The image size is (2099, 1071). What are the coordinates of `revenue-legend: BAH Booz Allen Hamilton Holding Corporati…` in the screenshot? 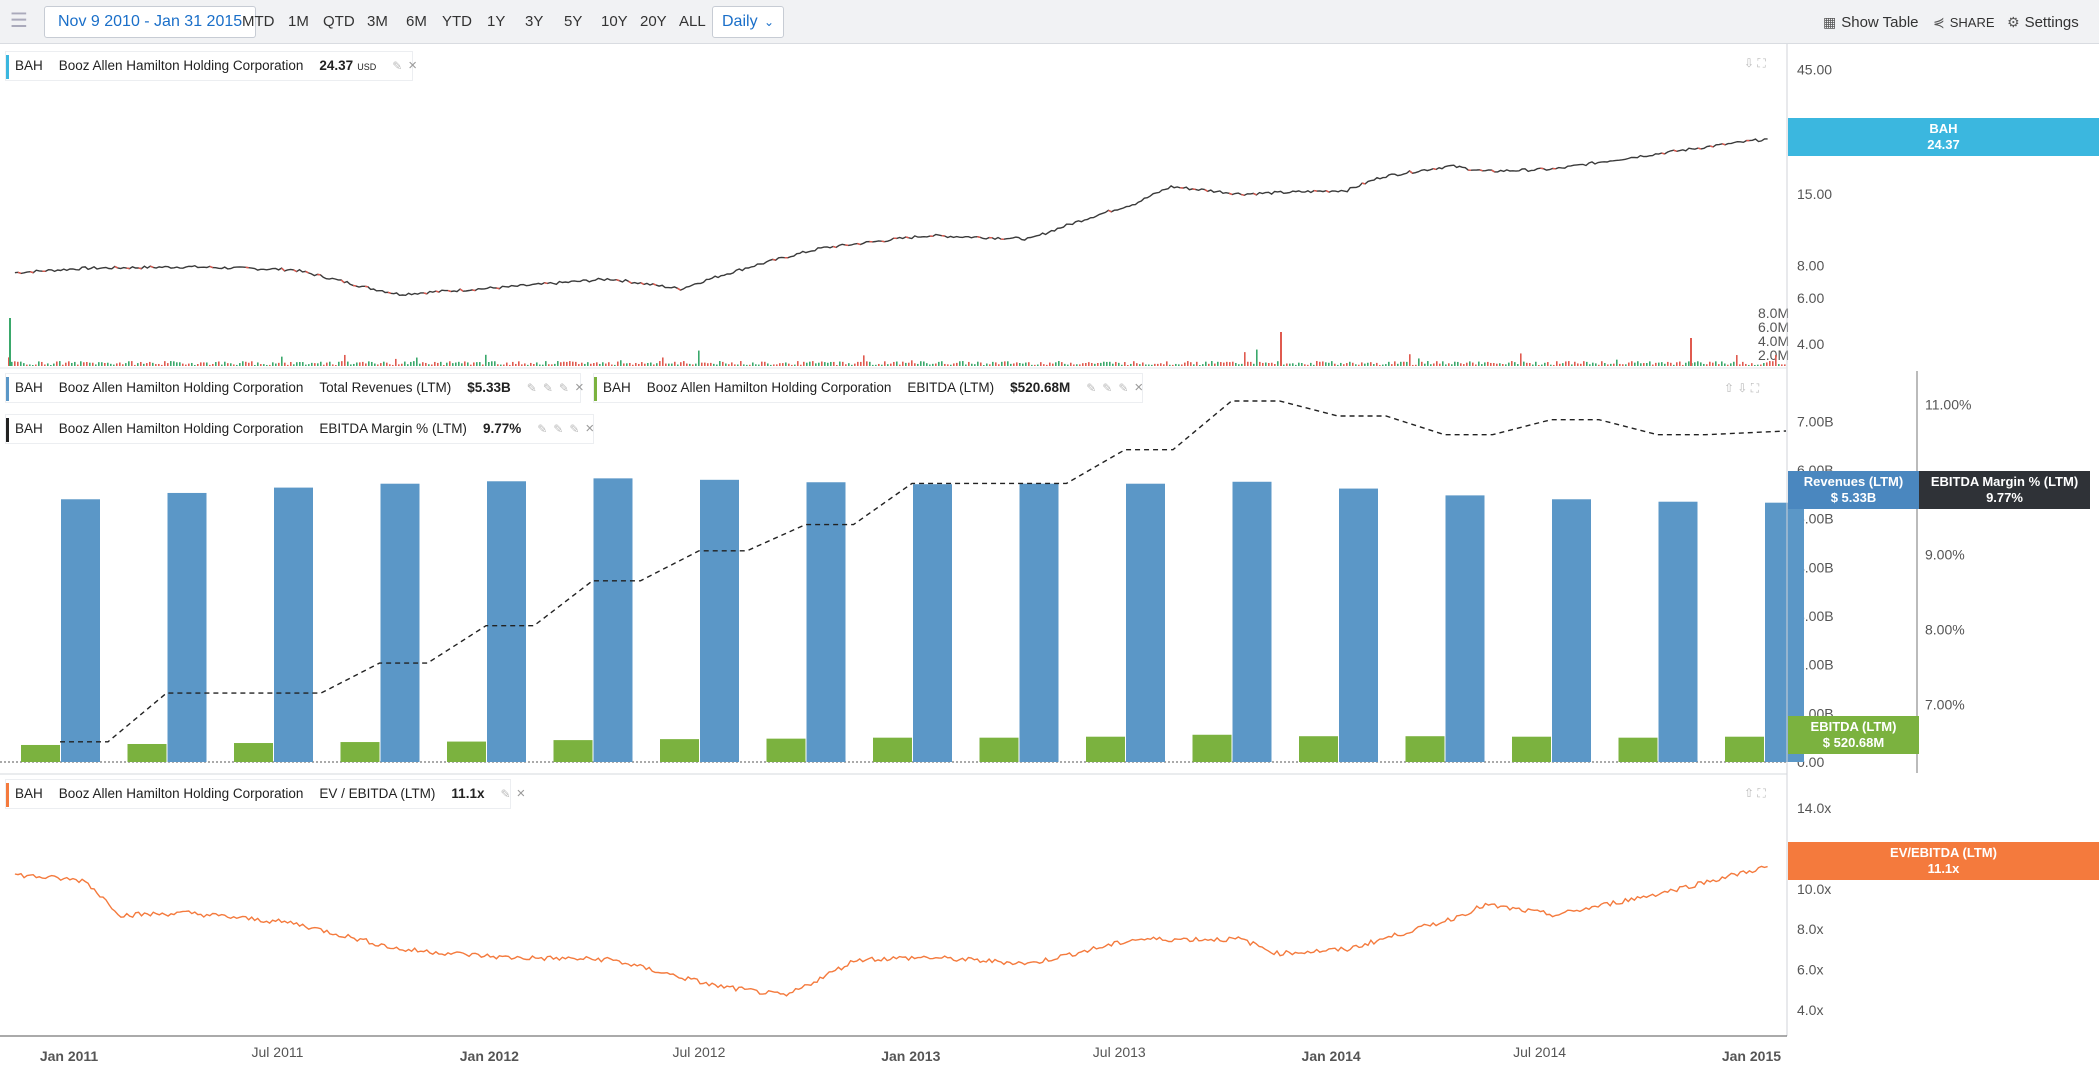 It's located at (294, 388).